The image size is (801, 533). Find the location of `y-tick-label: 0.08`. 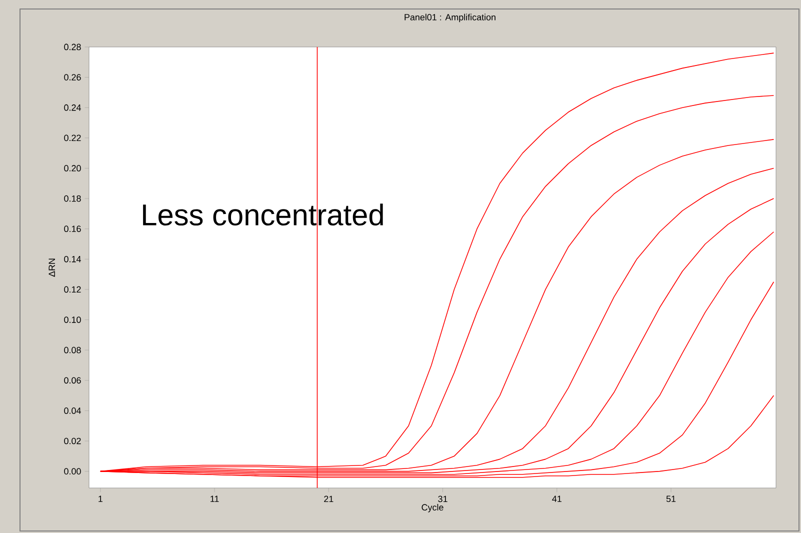

y-tick-label: 0.08 is located at coordinates (72, 350).